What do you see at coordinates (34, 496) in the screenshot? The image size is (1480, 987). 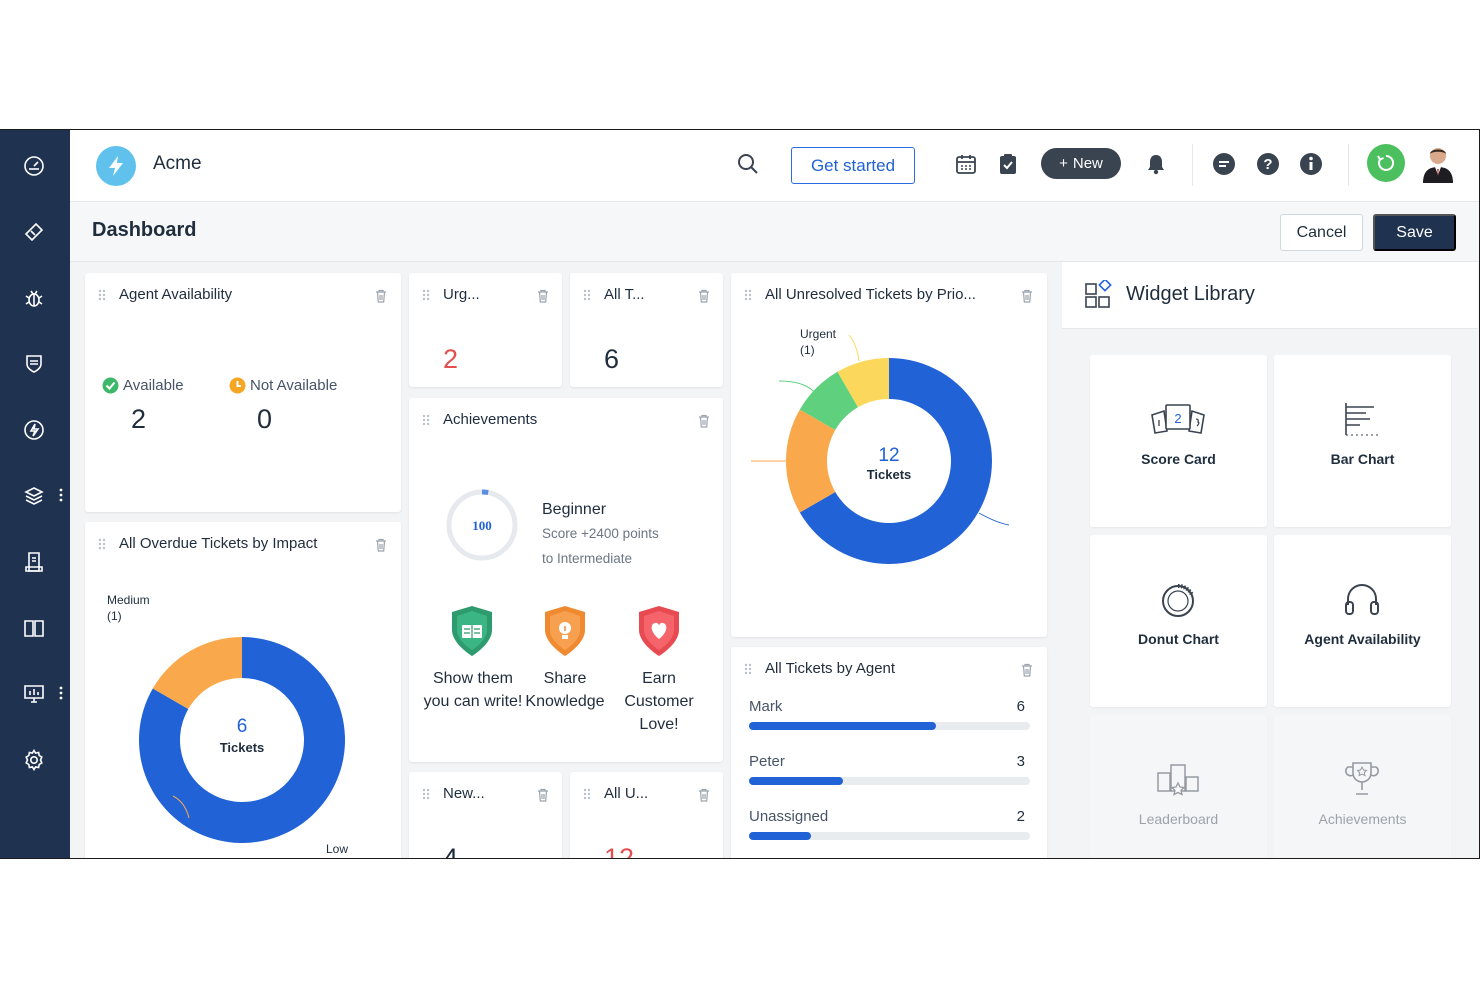 I see `layers-icon` at bounding box center [34, 496].